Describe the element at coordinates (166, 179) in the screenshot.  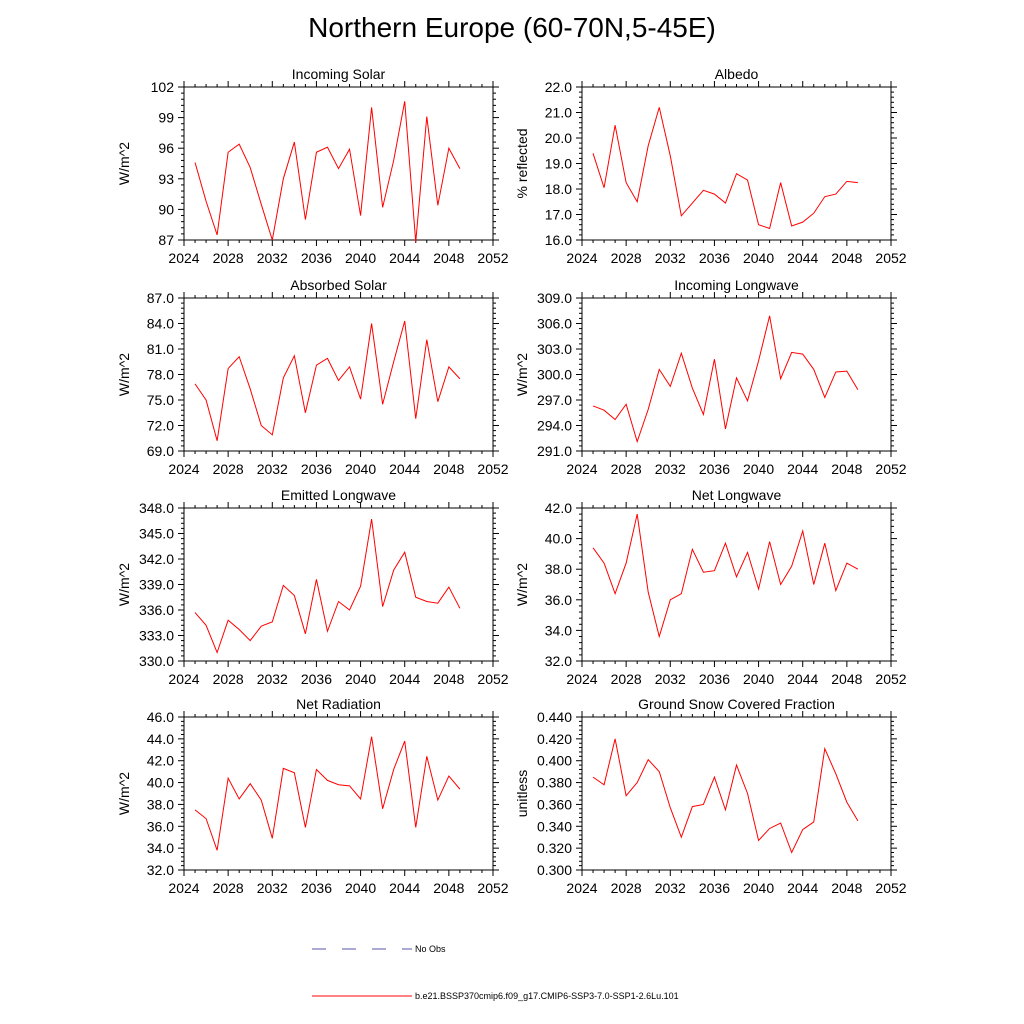
I see `y-tick-label: 93` at that location.